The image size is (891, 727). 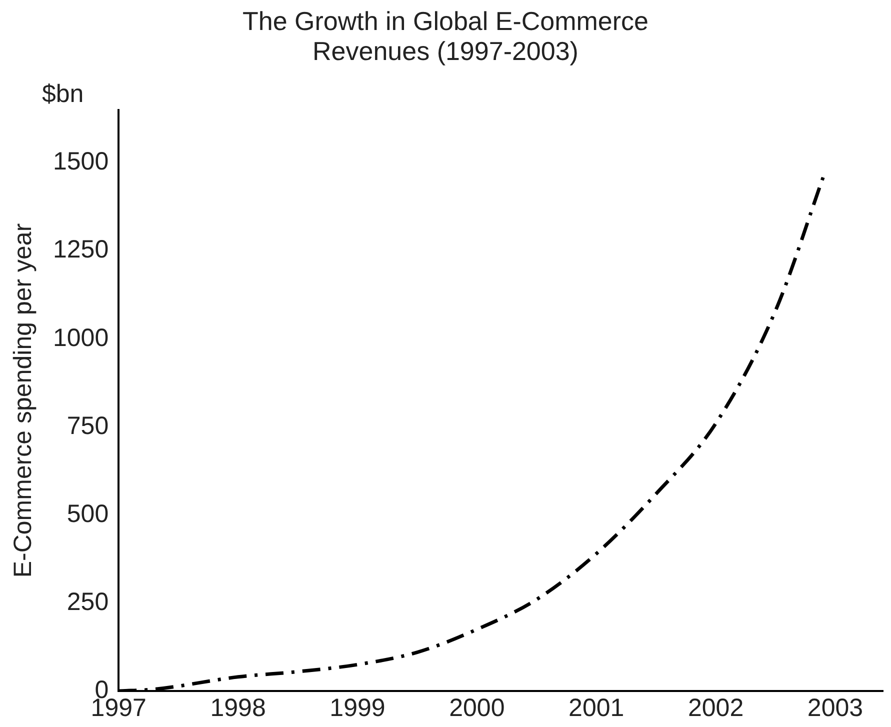 What do you see at coordinates (596, 708) in the screenshot?
I see `x-tick-label: 2001` at bounding box center [596, 708].